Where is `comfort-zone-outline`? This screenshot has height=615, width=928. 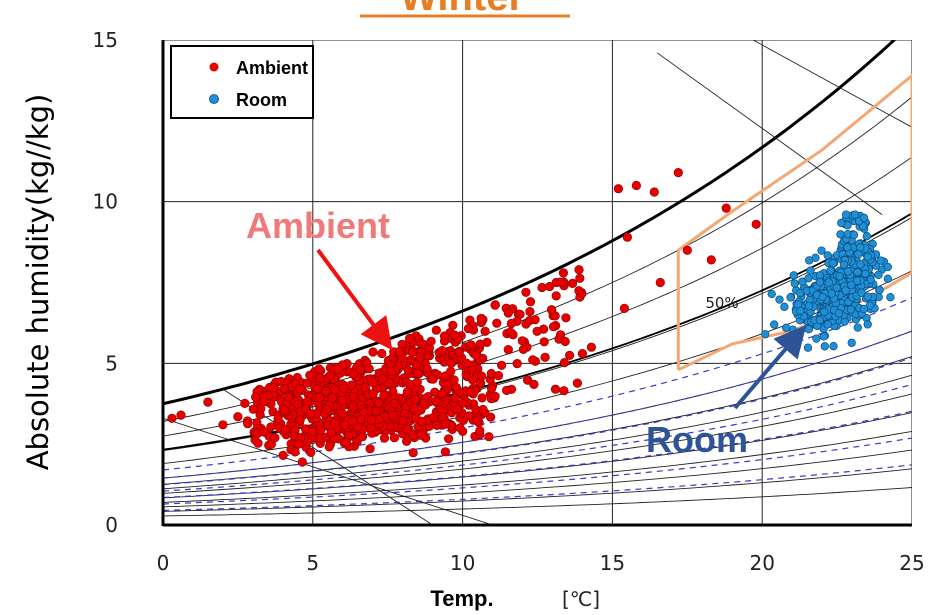
comfort-zone-outline is located at coordinates (794, 222).